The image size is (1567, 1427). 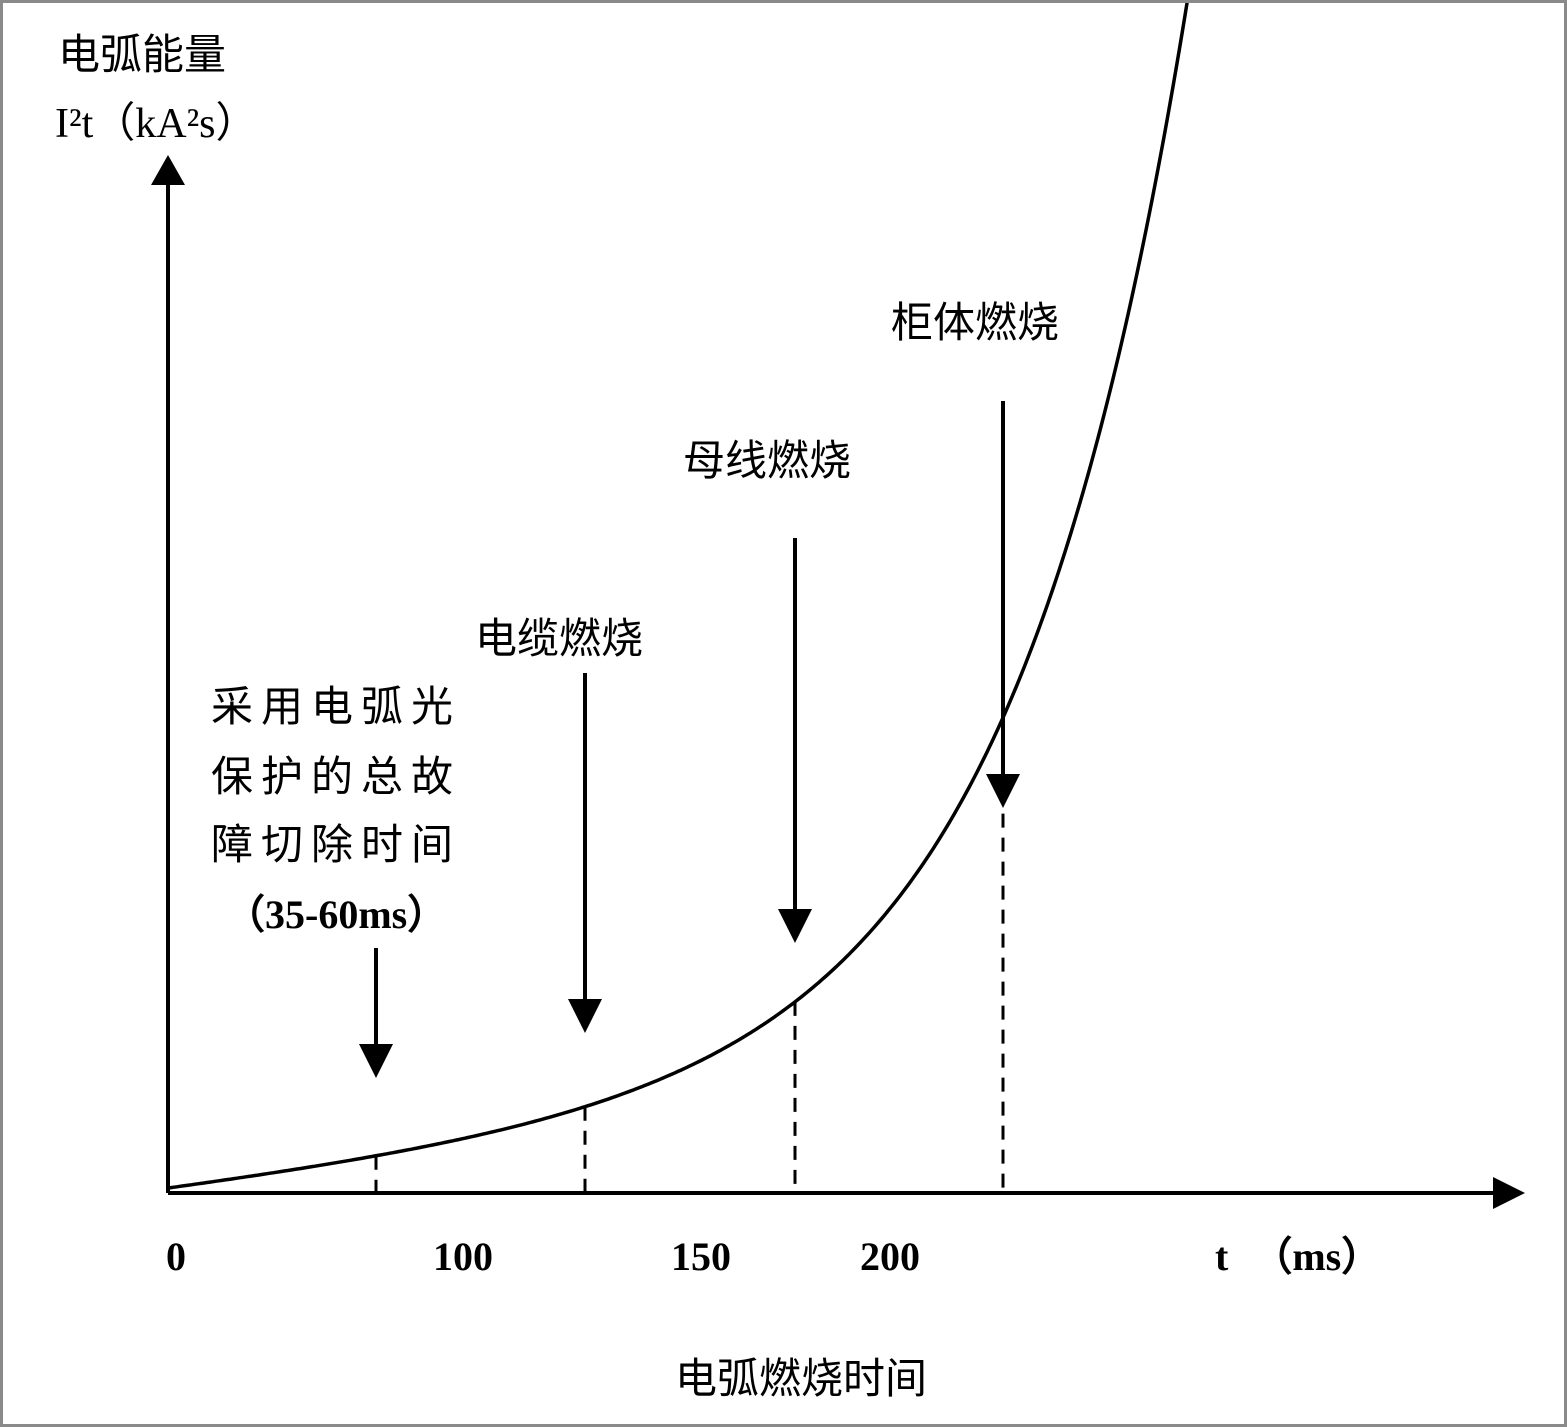 What do you see at coordinates (336, 846) in the screenshot?
I see `annotation-protection-line: 障切除时间` at bounding box center [336, 846].